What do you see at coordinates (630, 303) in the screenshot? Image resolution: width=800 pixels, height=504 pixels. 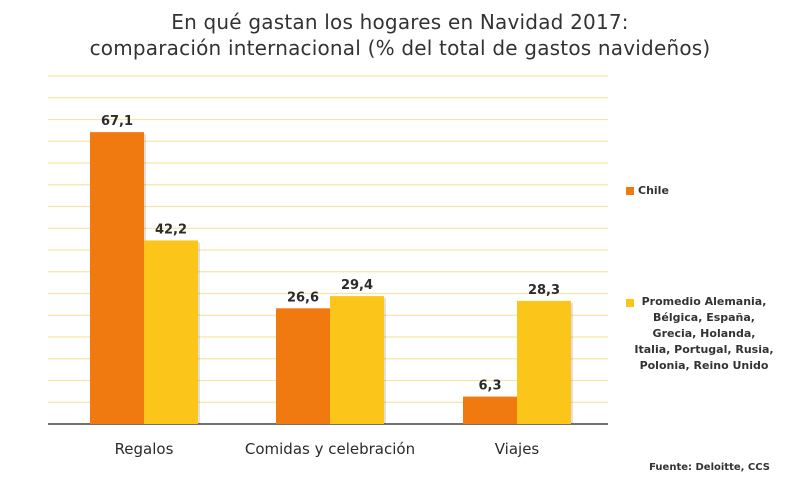 I see `legend-swatch-promedio` at bounding box center [630, 303].